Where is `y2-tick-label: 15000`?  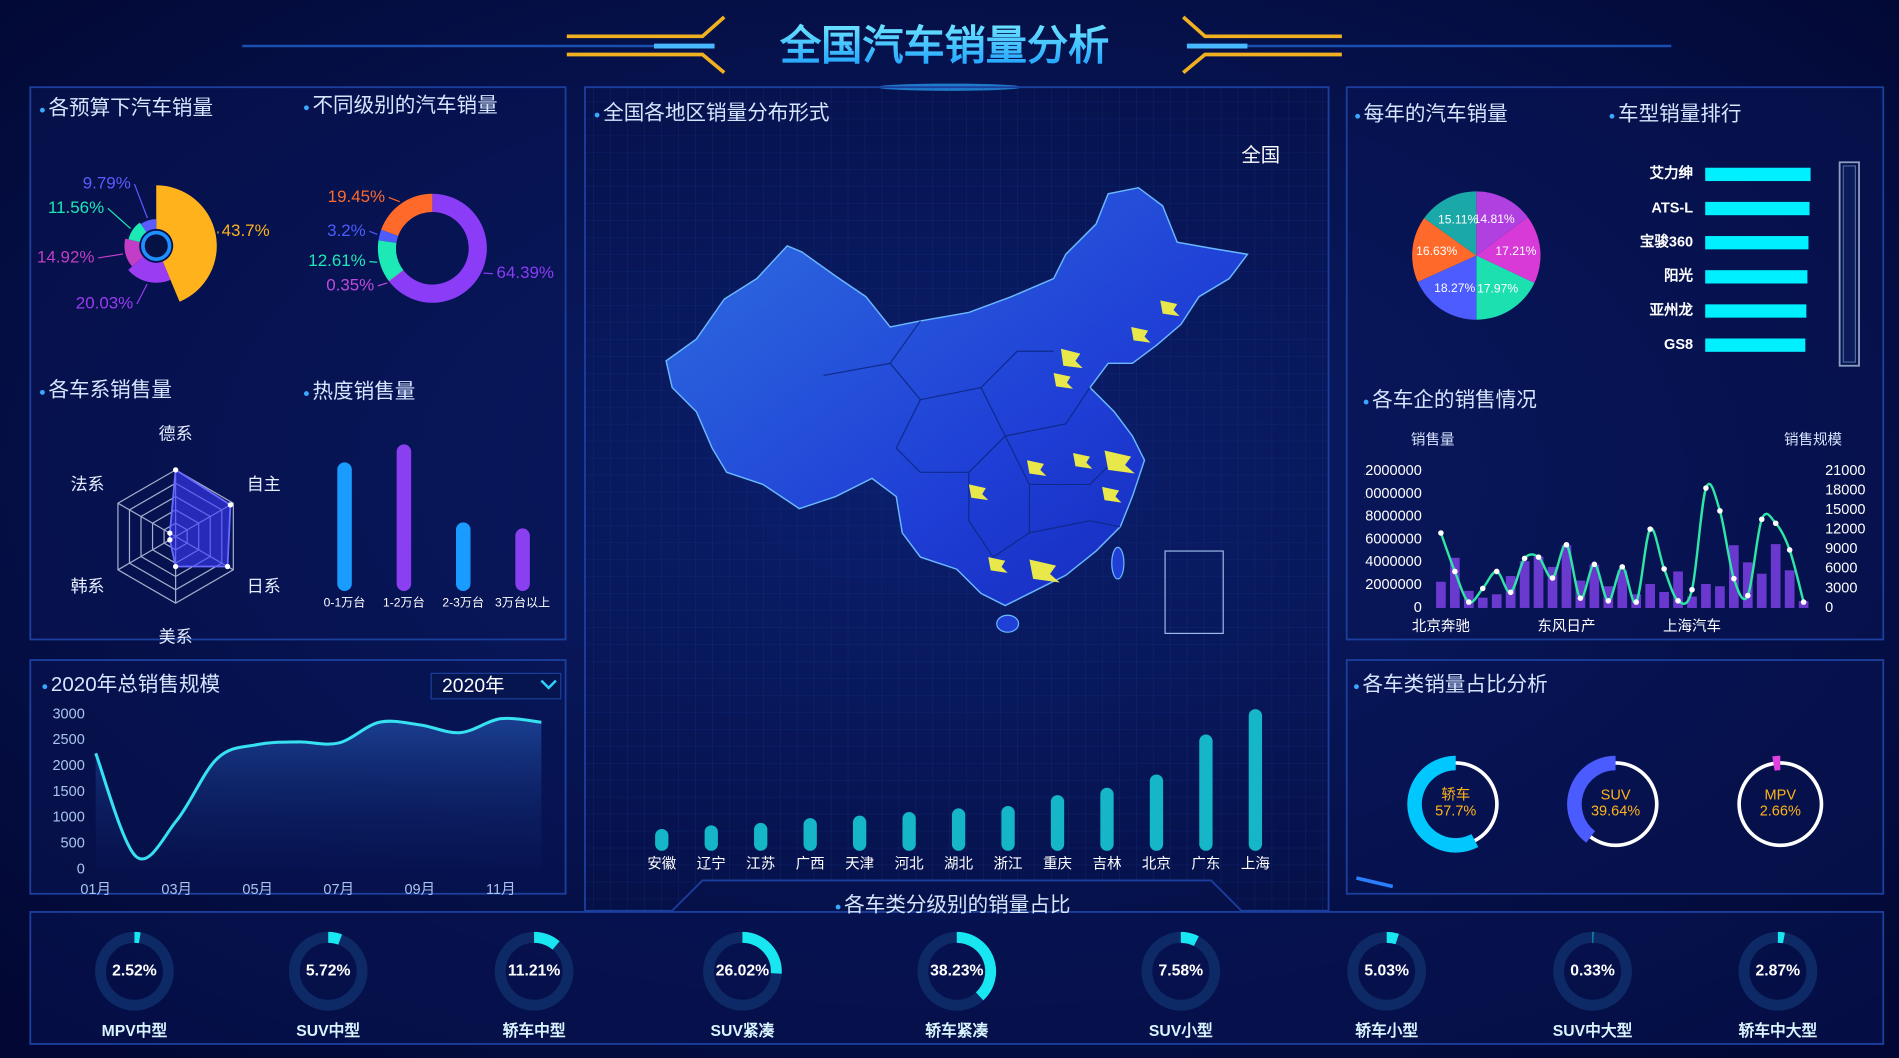
y2-tick-label: 15000 is located at coordinates (1845, 510).